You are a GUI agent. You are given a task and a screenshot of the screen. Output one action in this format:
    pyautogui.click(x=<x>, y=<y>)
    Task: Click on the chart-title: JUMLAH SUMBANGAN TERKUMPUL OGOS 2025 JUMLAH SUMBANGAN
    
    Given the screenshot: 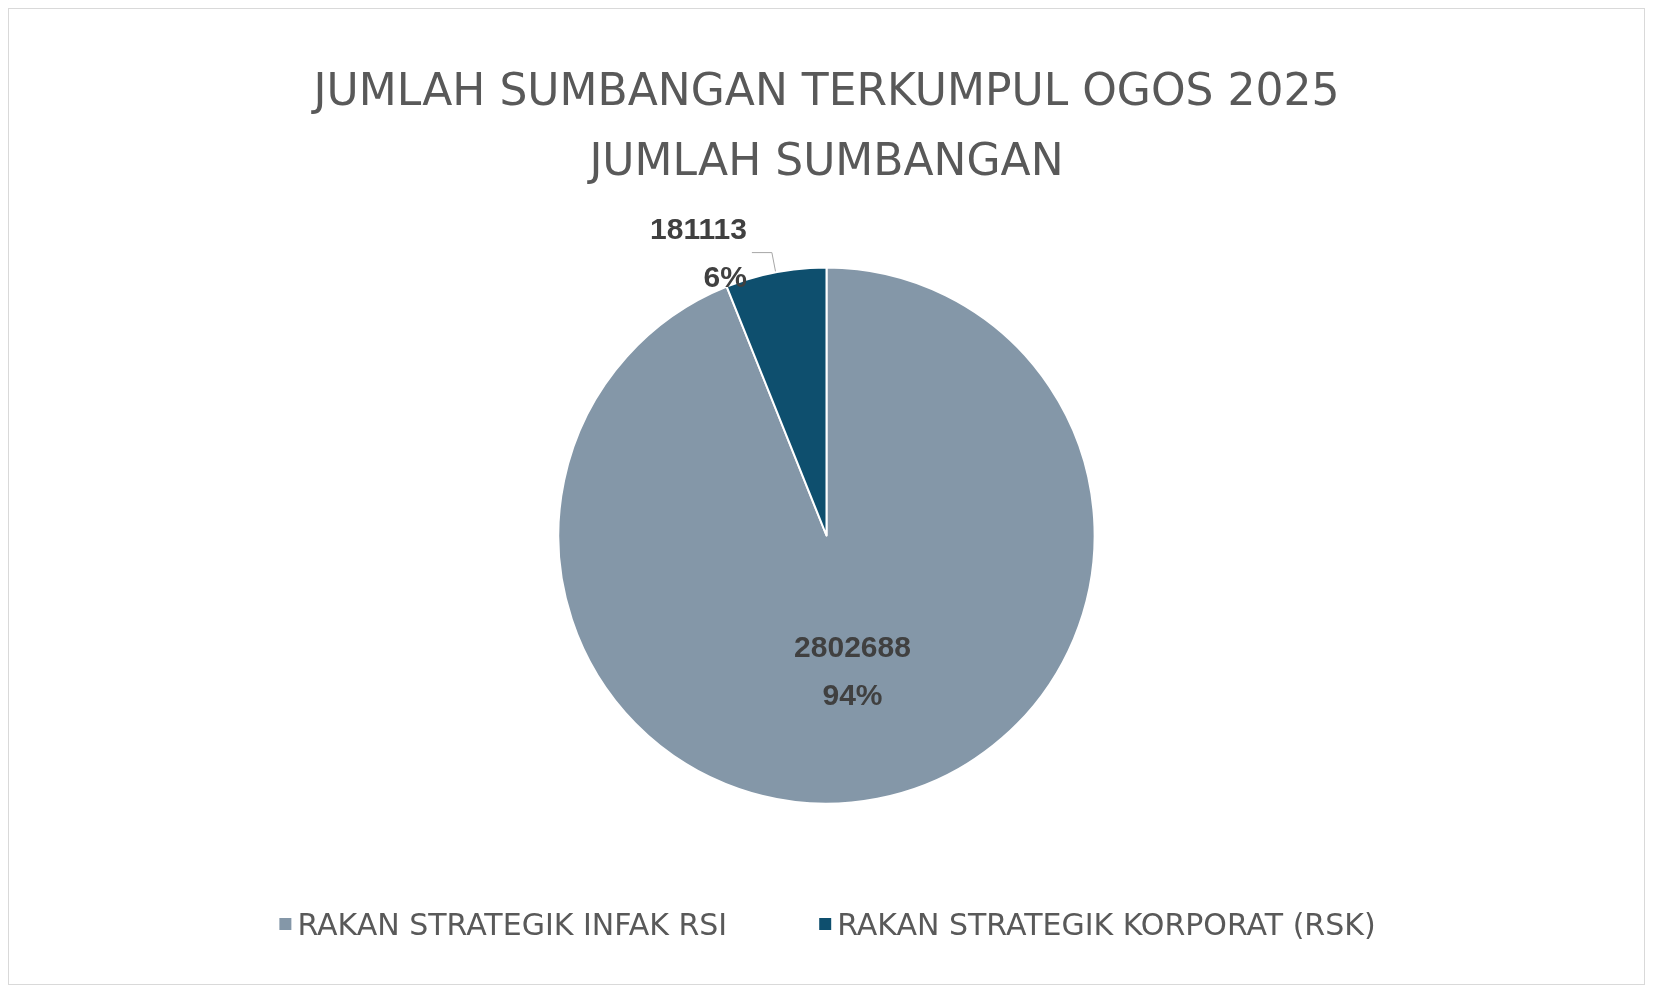 What is the action you would take?
    pyautogui.click(x=825, y=124)
    